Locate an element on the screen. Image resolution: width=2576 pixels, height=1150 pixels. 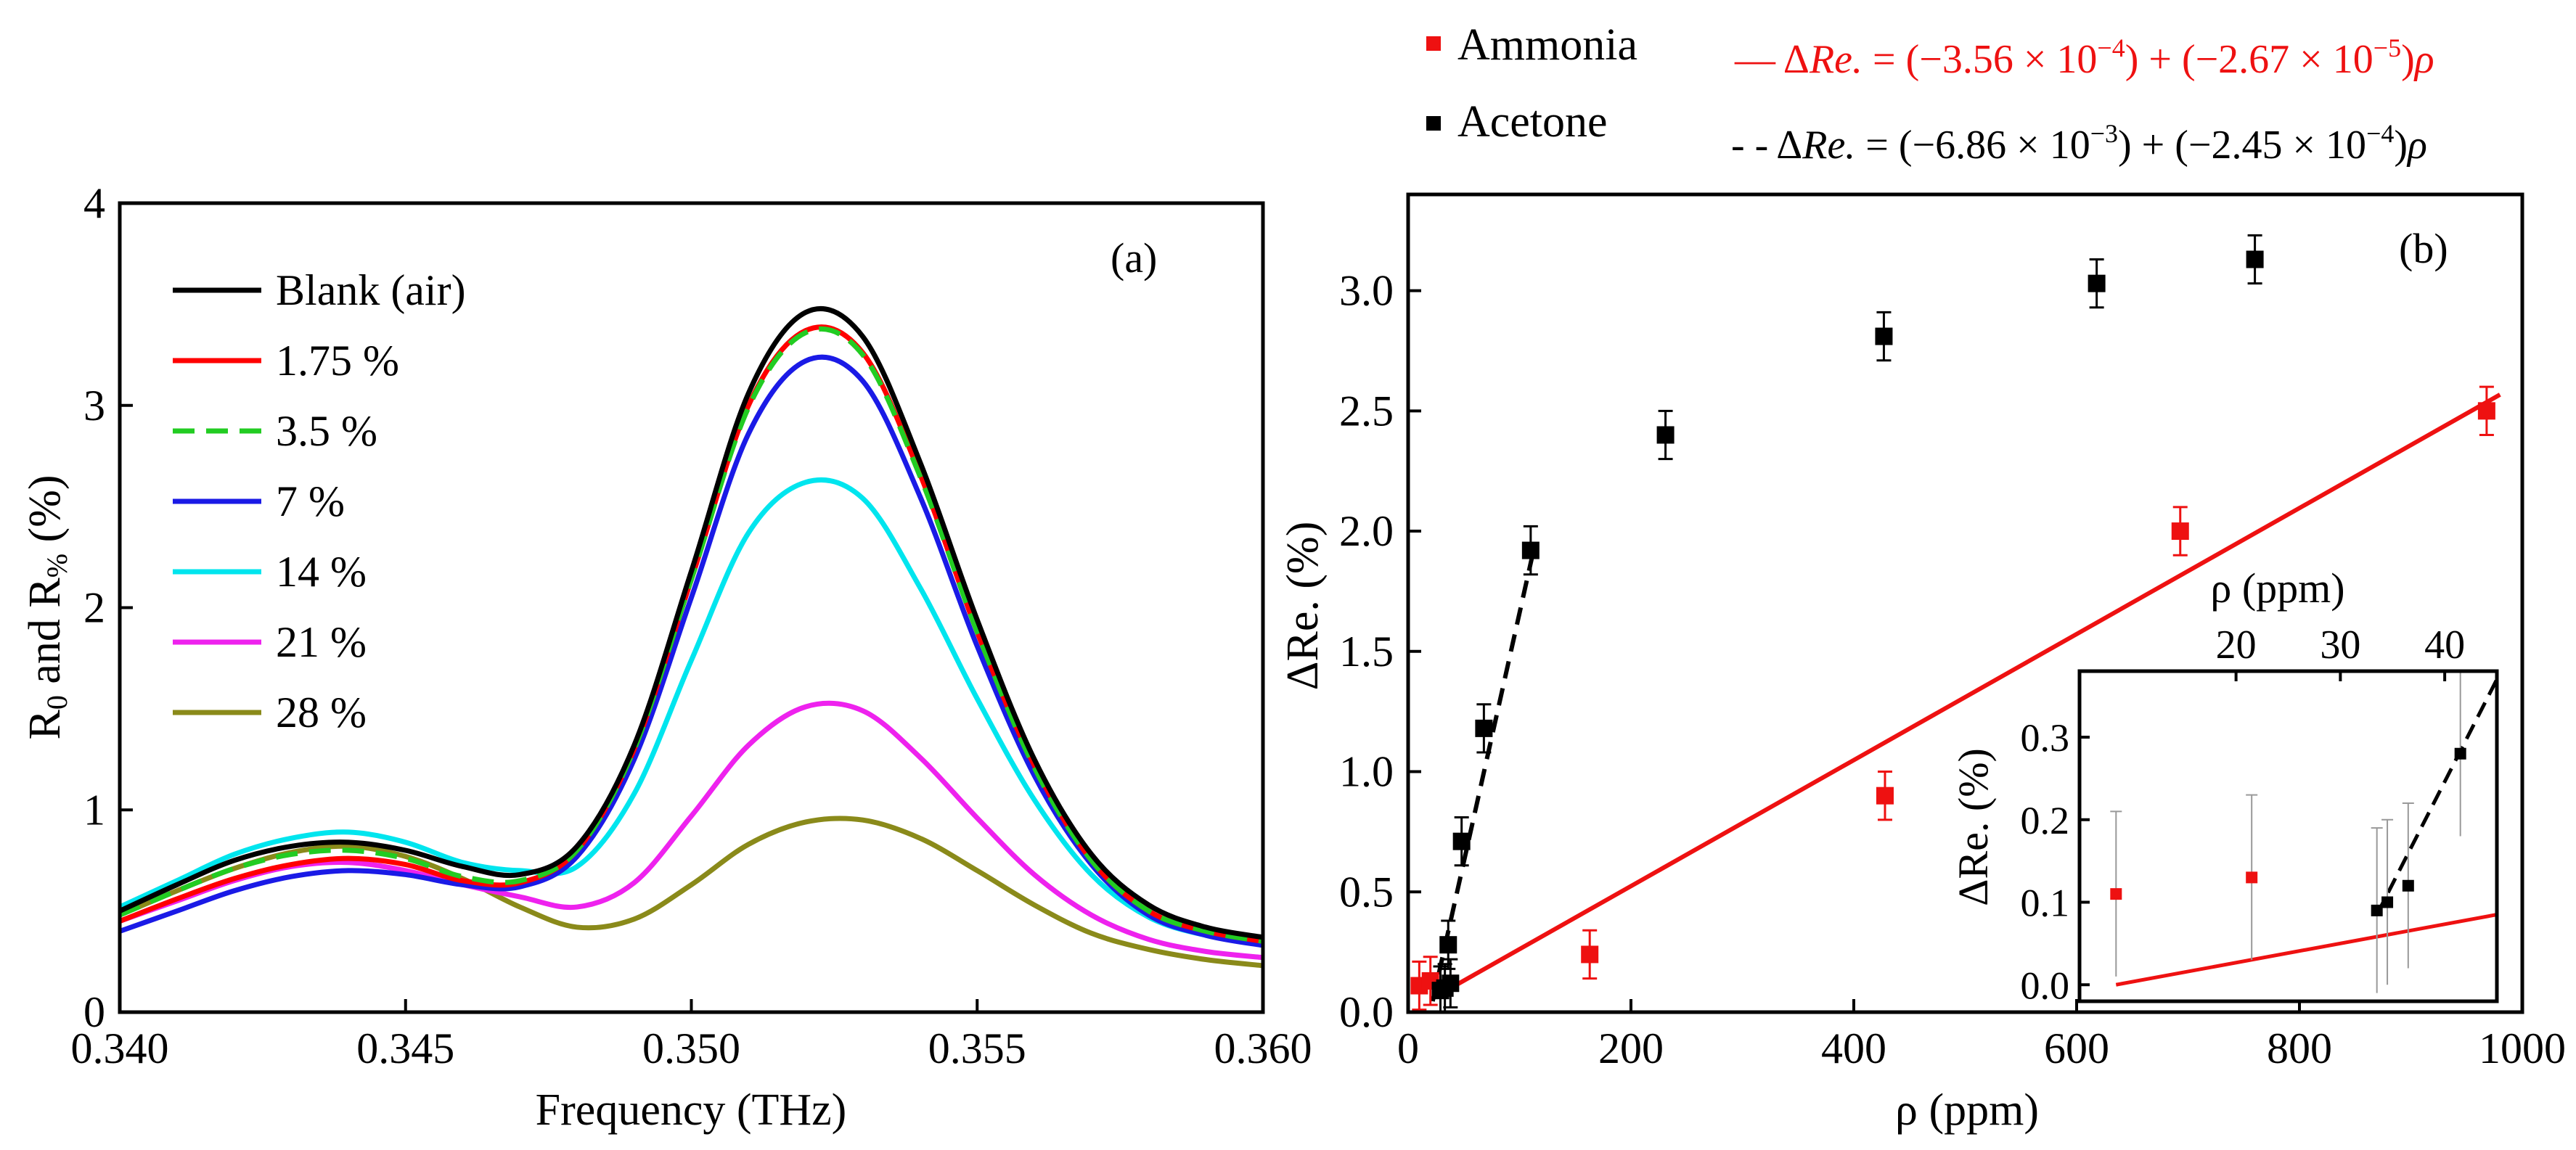
a-ytick-label: 3 is located at coordinates (94, 406).